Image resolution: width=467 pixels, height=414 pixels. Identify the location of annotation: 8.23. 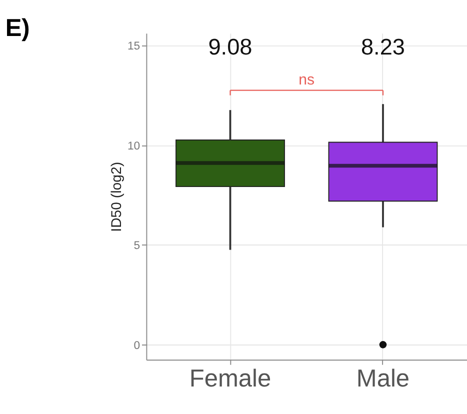
(383, 47).